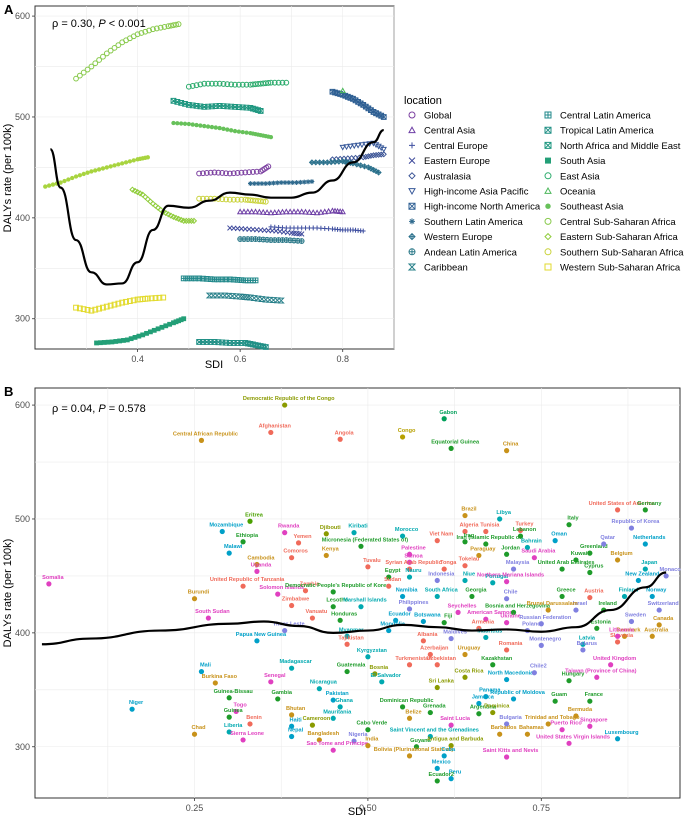 This screenshot has height=820, width=685. What do you see at coordinates (223, 128) in the screenshot?
I see `point-southeast-asia` at bounding box center [223, 128].